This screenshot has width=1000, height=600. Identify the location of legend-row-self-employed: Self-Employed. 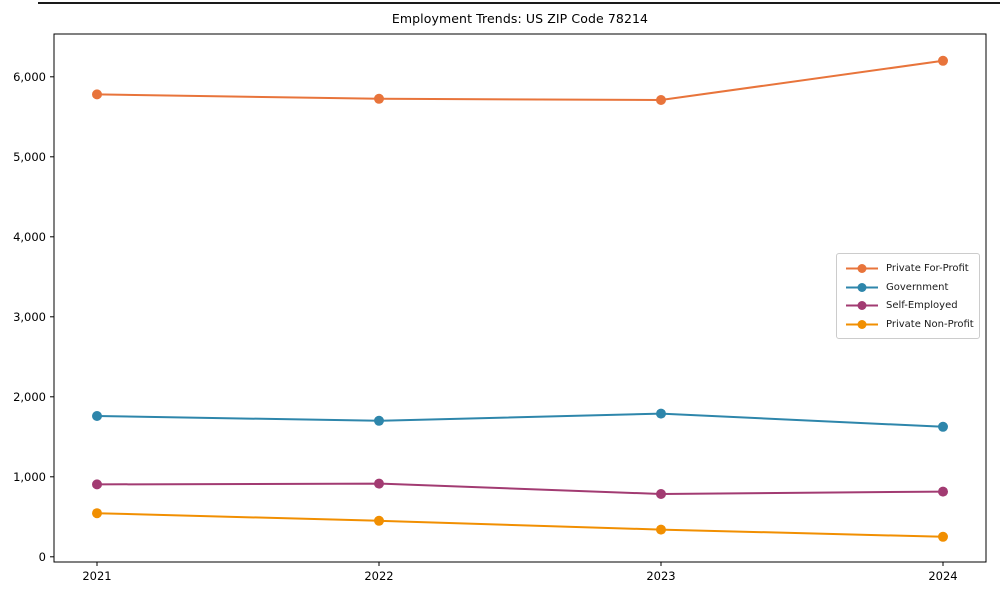
(909, 306).